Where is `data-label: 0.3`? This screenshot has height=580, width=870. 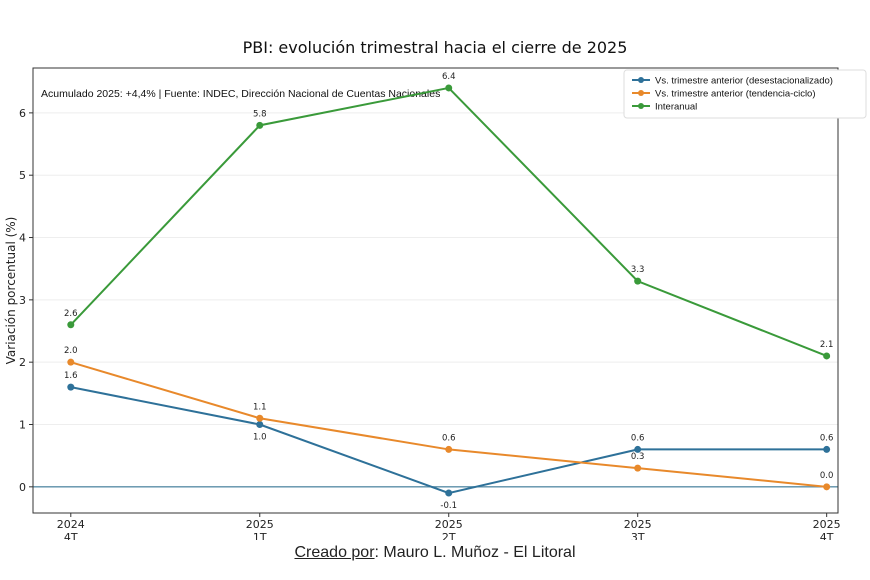
data-label: 0.3 is located at coordinates (638, 457).